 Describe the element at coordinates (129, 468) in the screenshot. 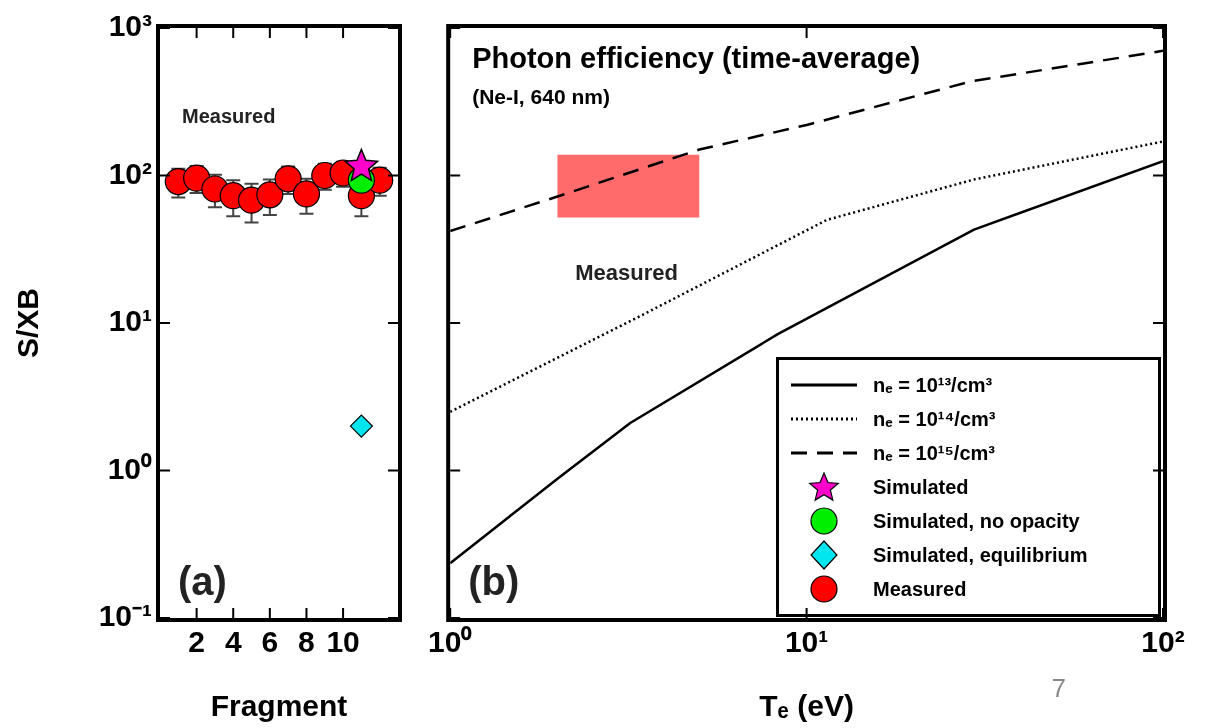

I see `y-tick-label: 10⁰` at that location.